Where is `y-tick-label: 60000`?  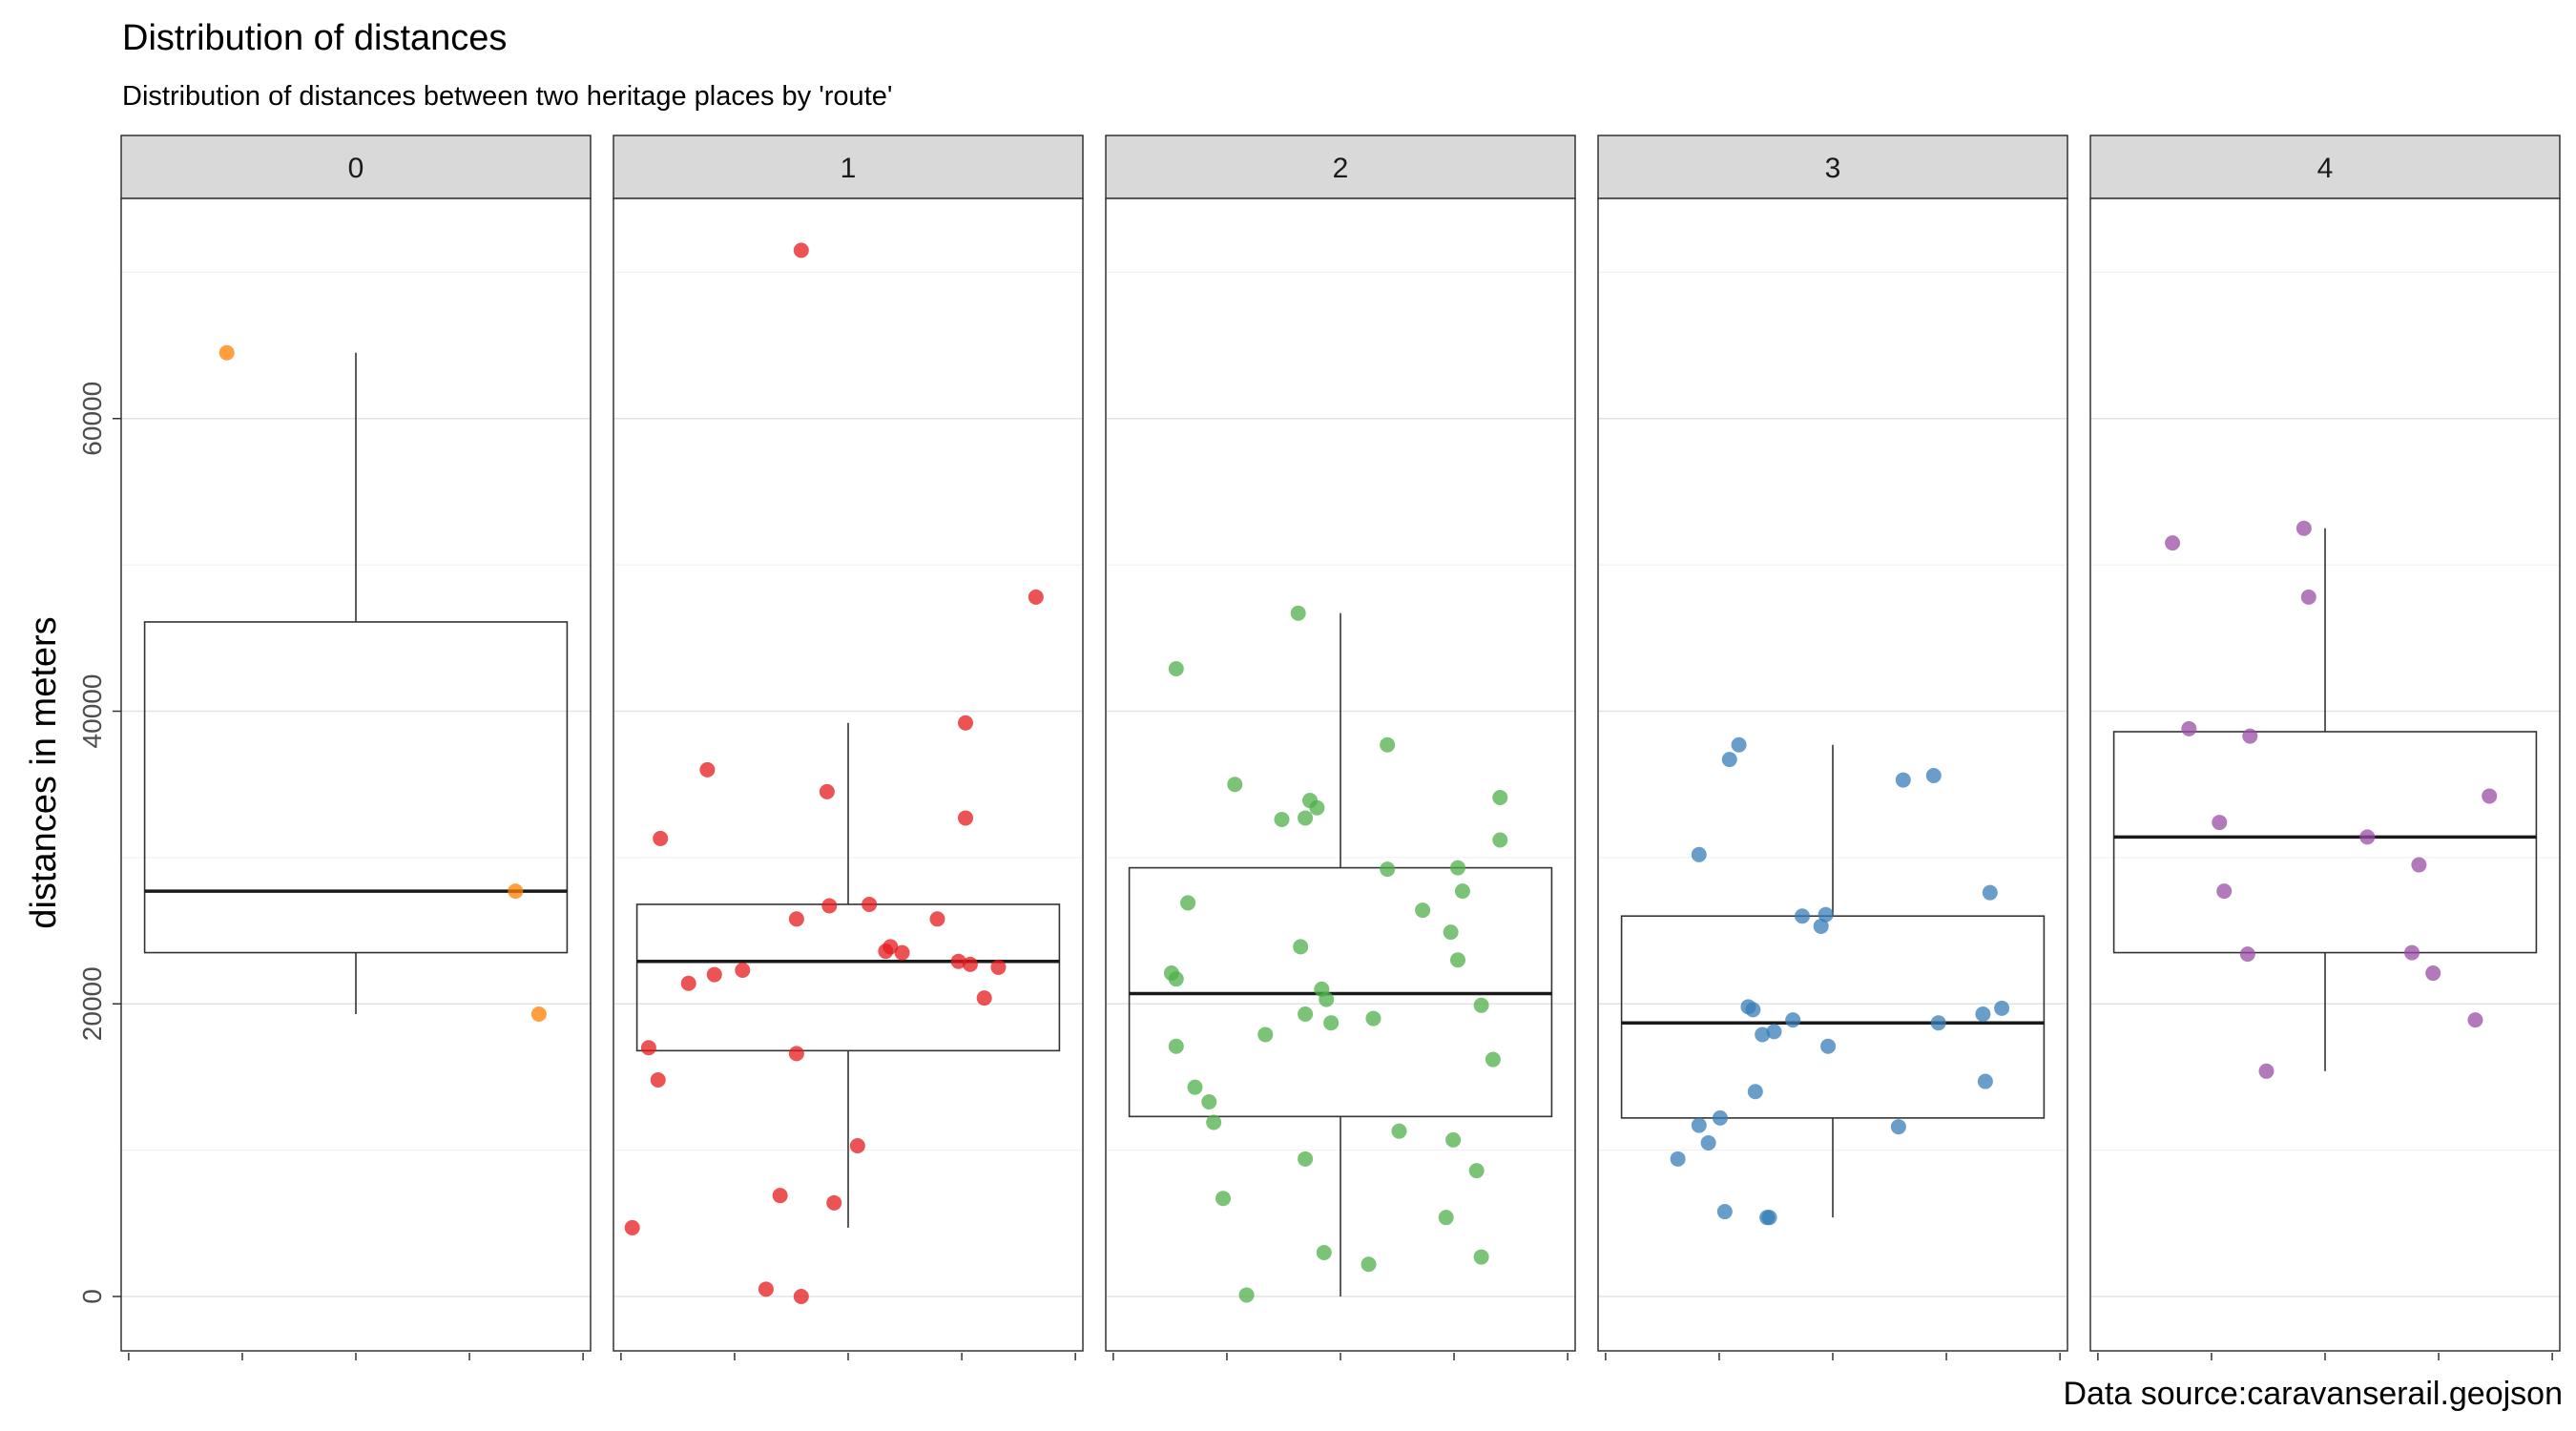 y-tick-label: 60000 is located at coordinates (92, 419).